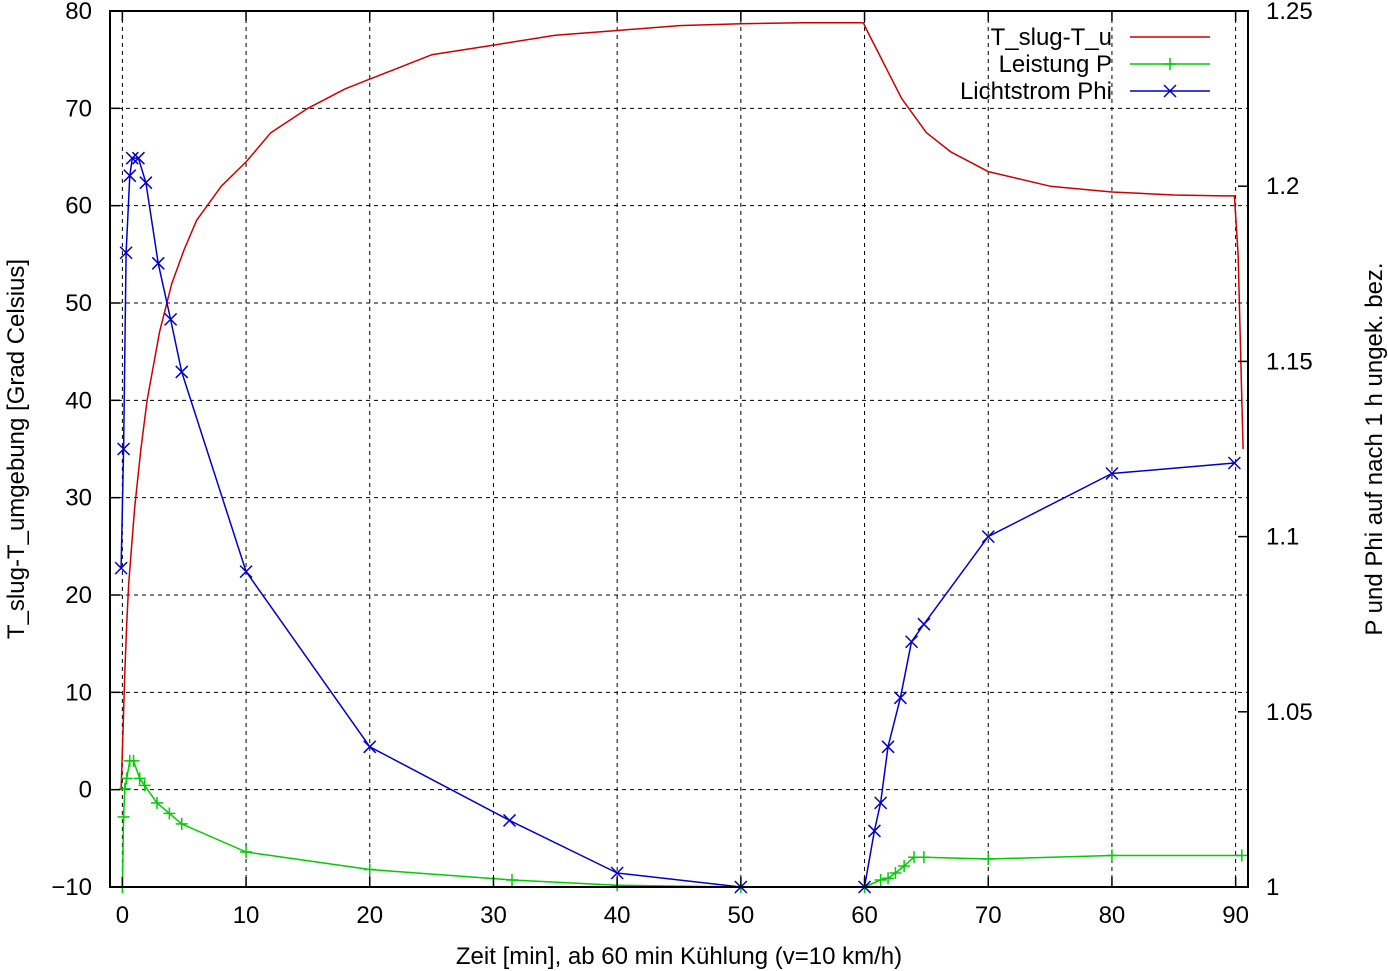  Describe the element at coordinates (1282, 537) in the screenshot. I see `y2-tick-label: 1.1` at that location.